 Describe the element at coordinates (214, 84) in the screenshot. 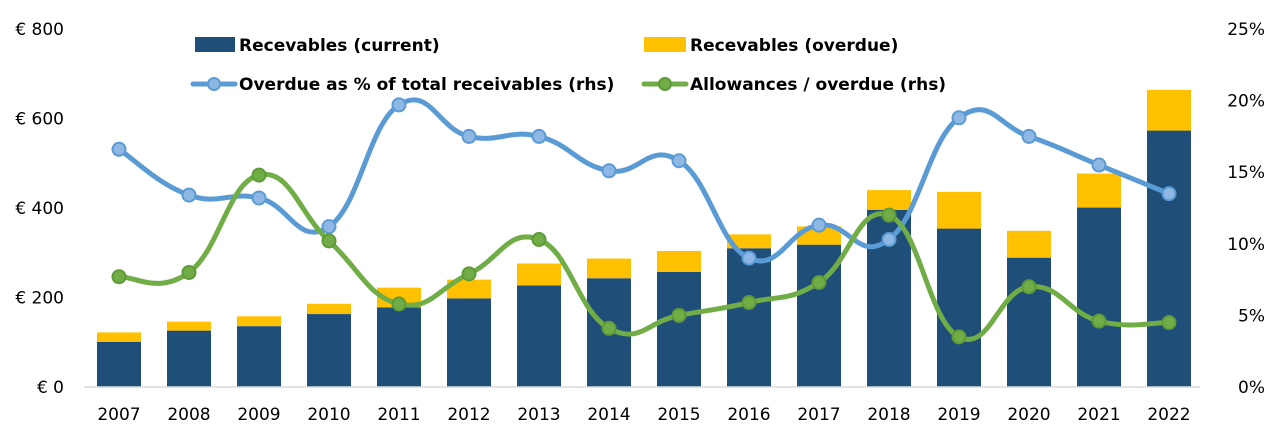

I see `legend-swatch-overdue-pct-marker` at that location.